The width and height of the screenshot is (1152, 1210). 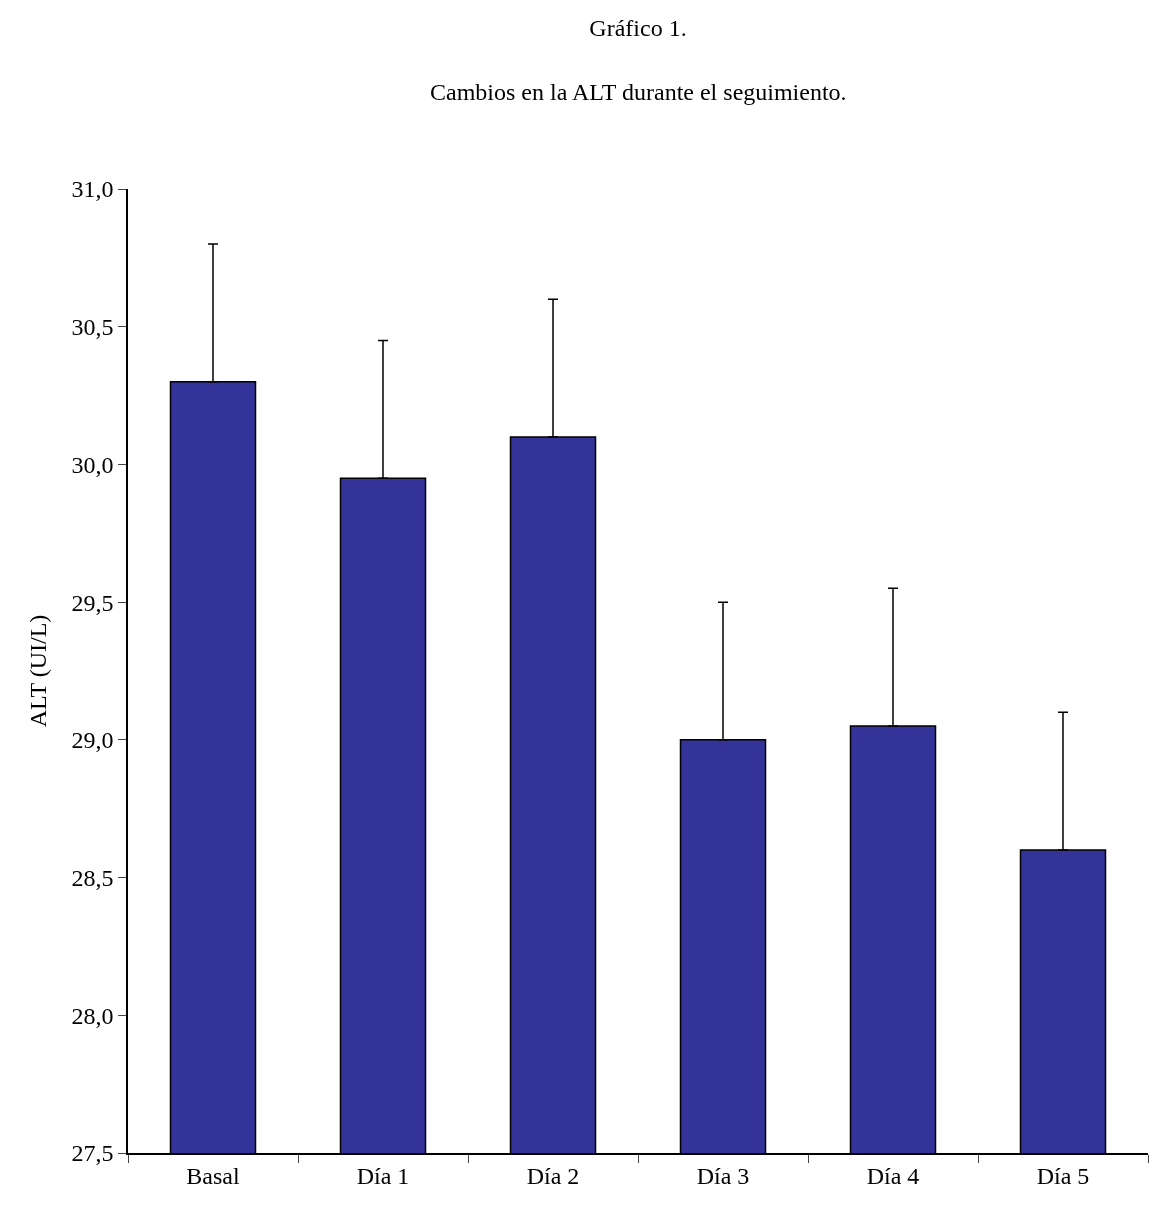 What do you see at coordinates (92, 1015) in the screenshot?
I see `y-tick-label: 28,0` at bounding box center [92, 1015].